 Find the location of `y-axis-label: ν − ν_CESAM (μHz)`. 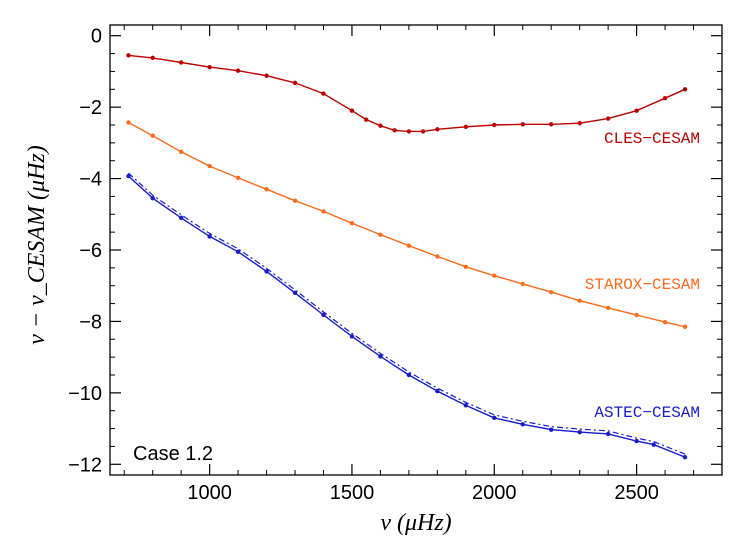

y-axis-label: ν − ν_CESAM (μHz) is located at coordinates (37, 245).